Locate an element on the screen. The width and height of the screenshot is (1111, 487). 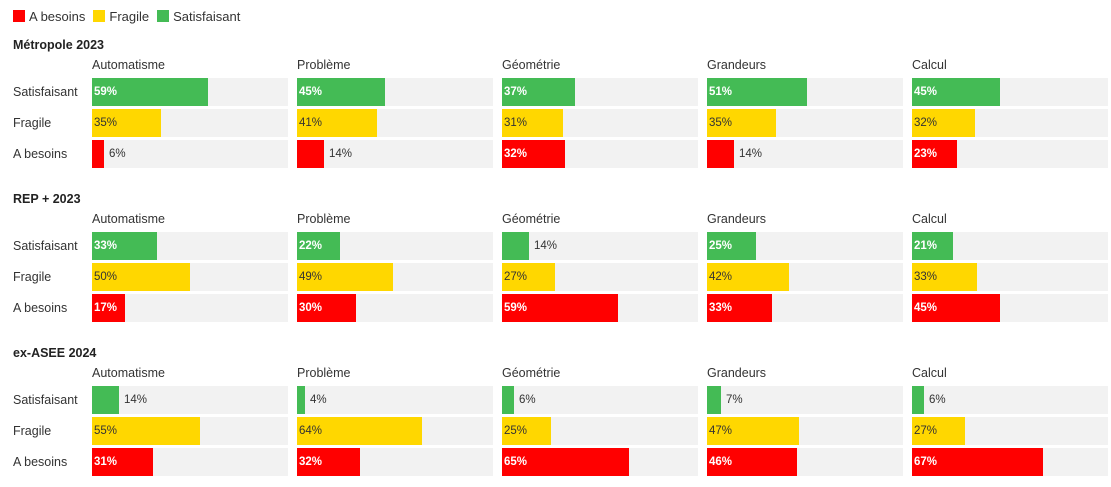
bar-track: 23% is located at coordinates (1010, 154).